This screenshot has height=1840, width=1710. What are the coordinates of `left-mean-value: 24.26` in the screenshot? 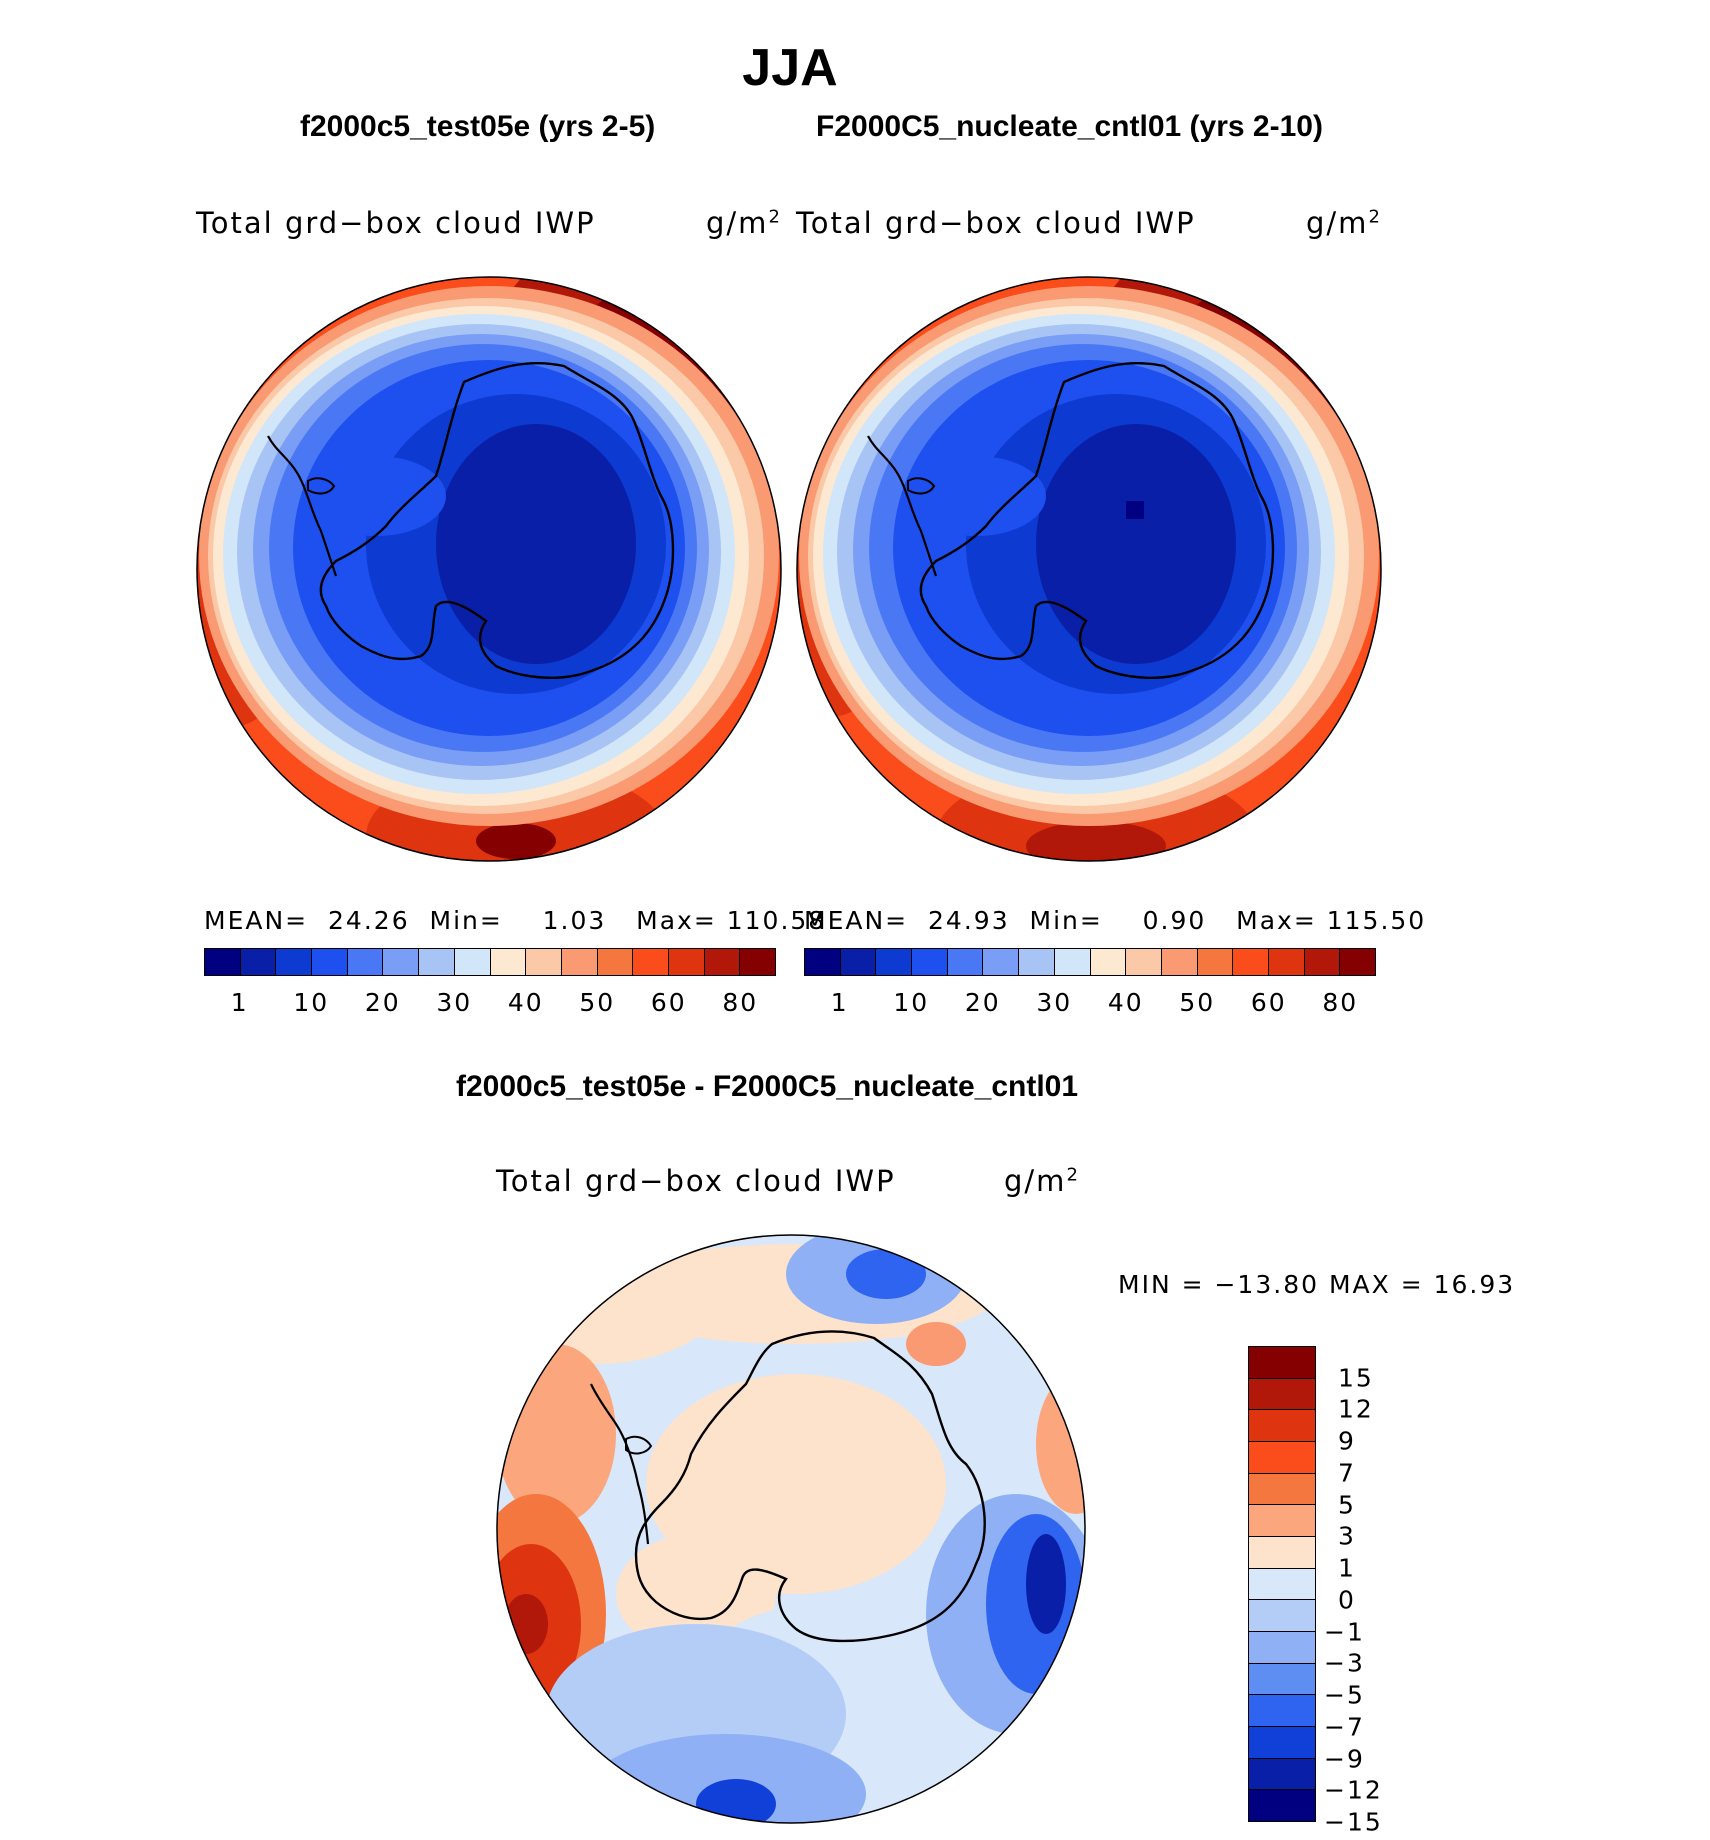 It's located at (369, 920).